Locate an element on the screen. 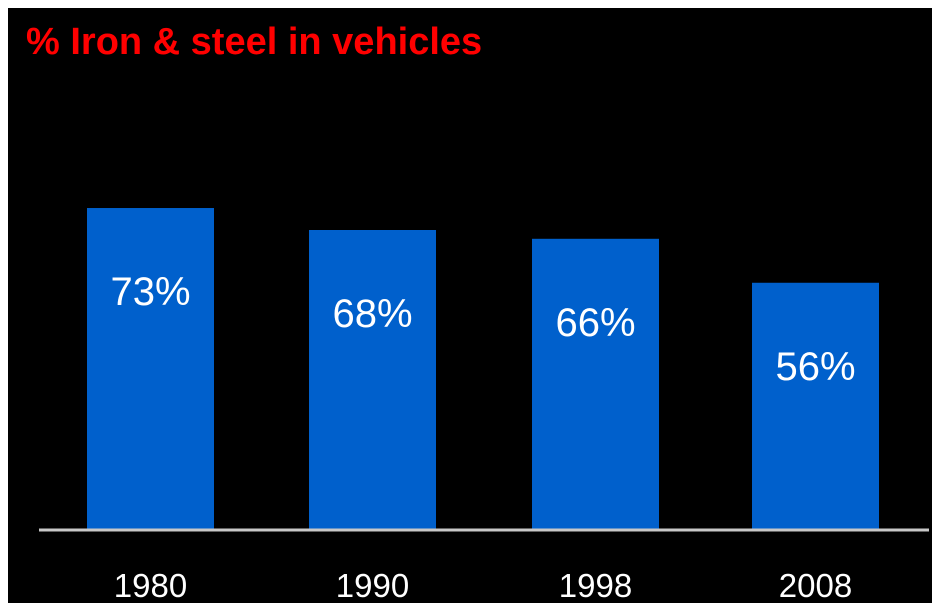  data-label-1990: 68% is located at coordinates (372, 314).